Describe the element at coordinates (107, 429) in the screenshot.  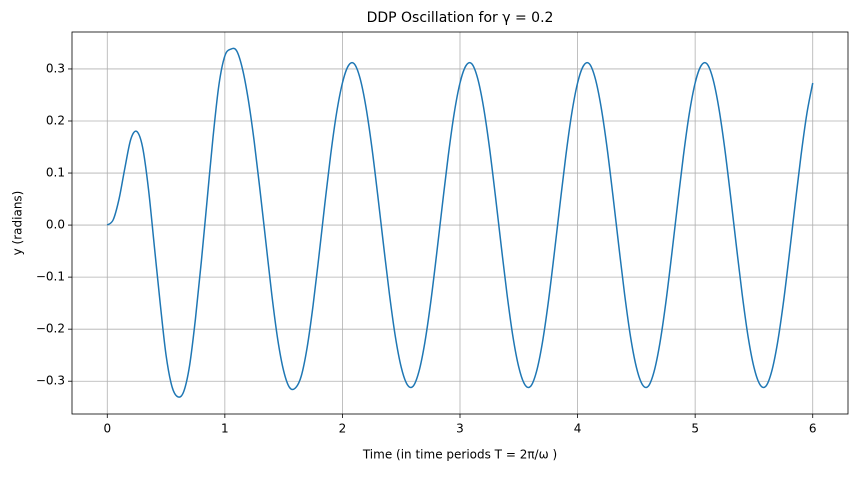
I see `x-tick-label: 0` at that location.